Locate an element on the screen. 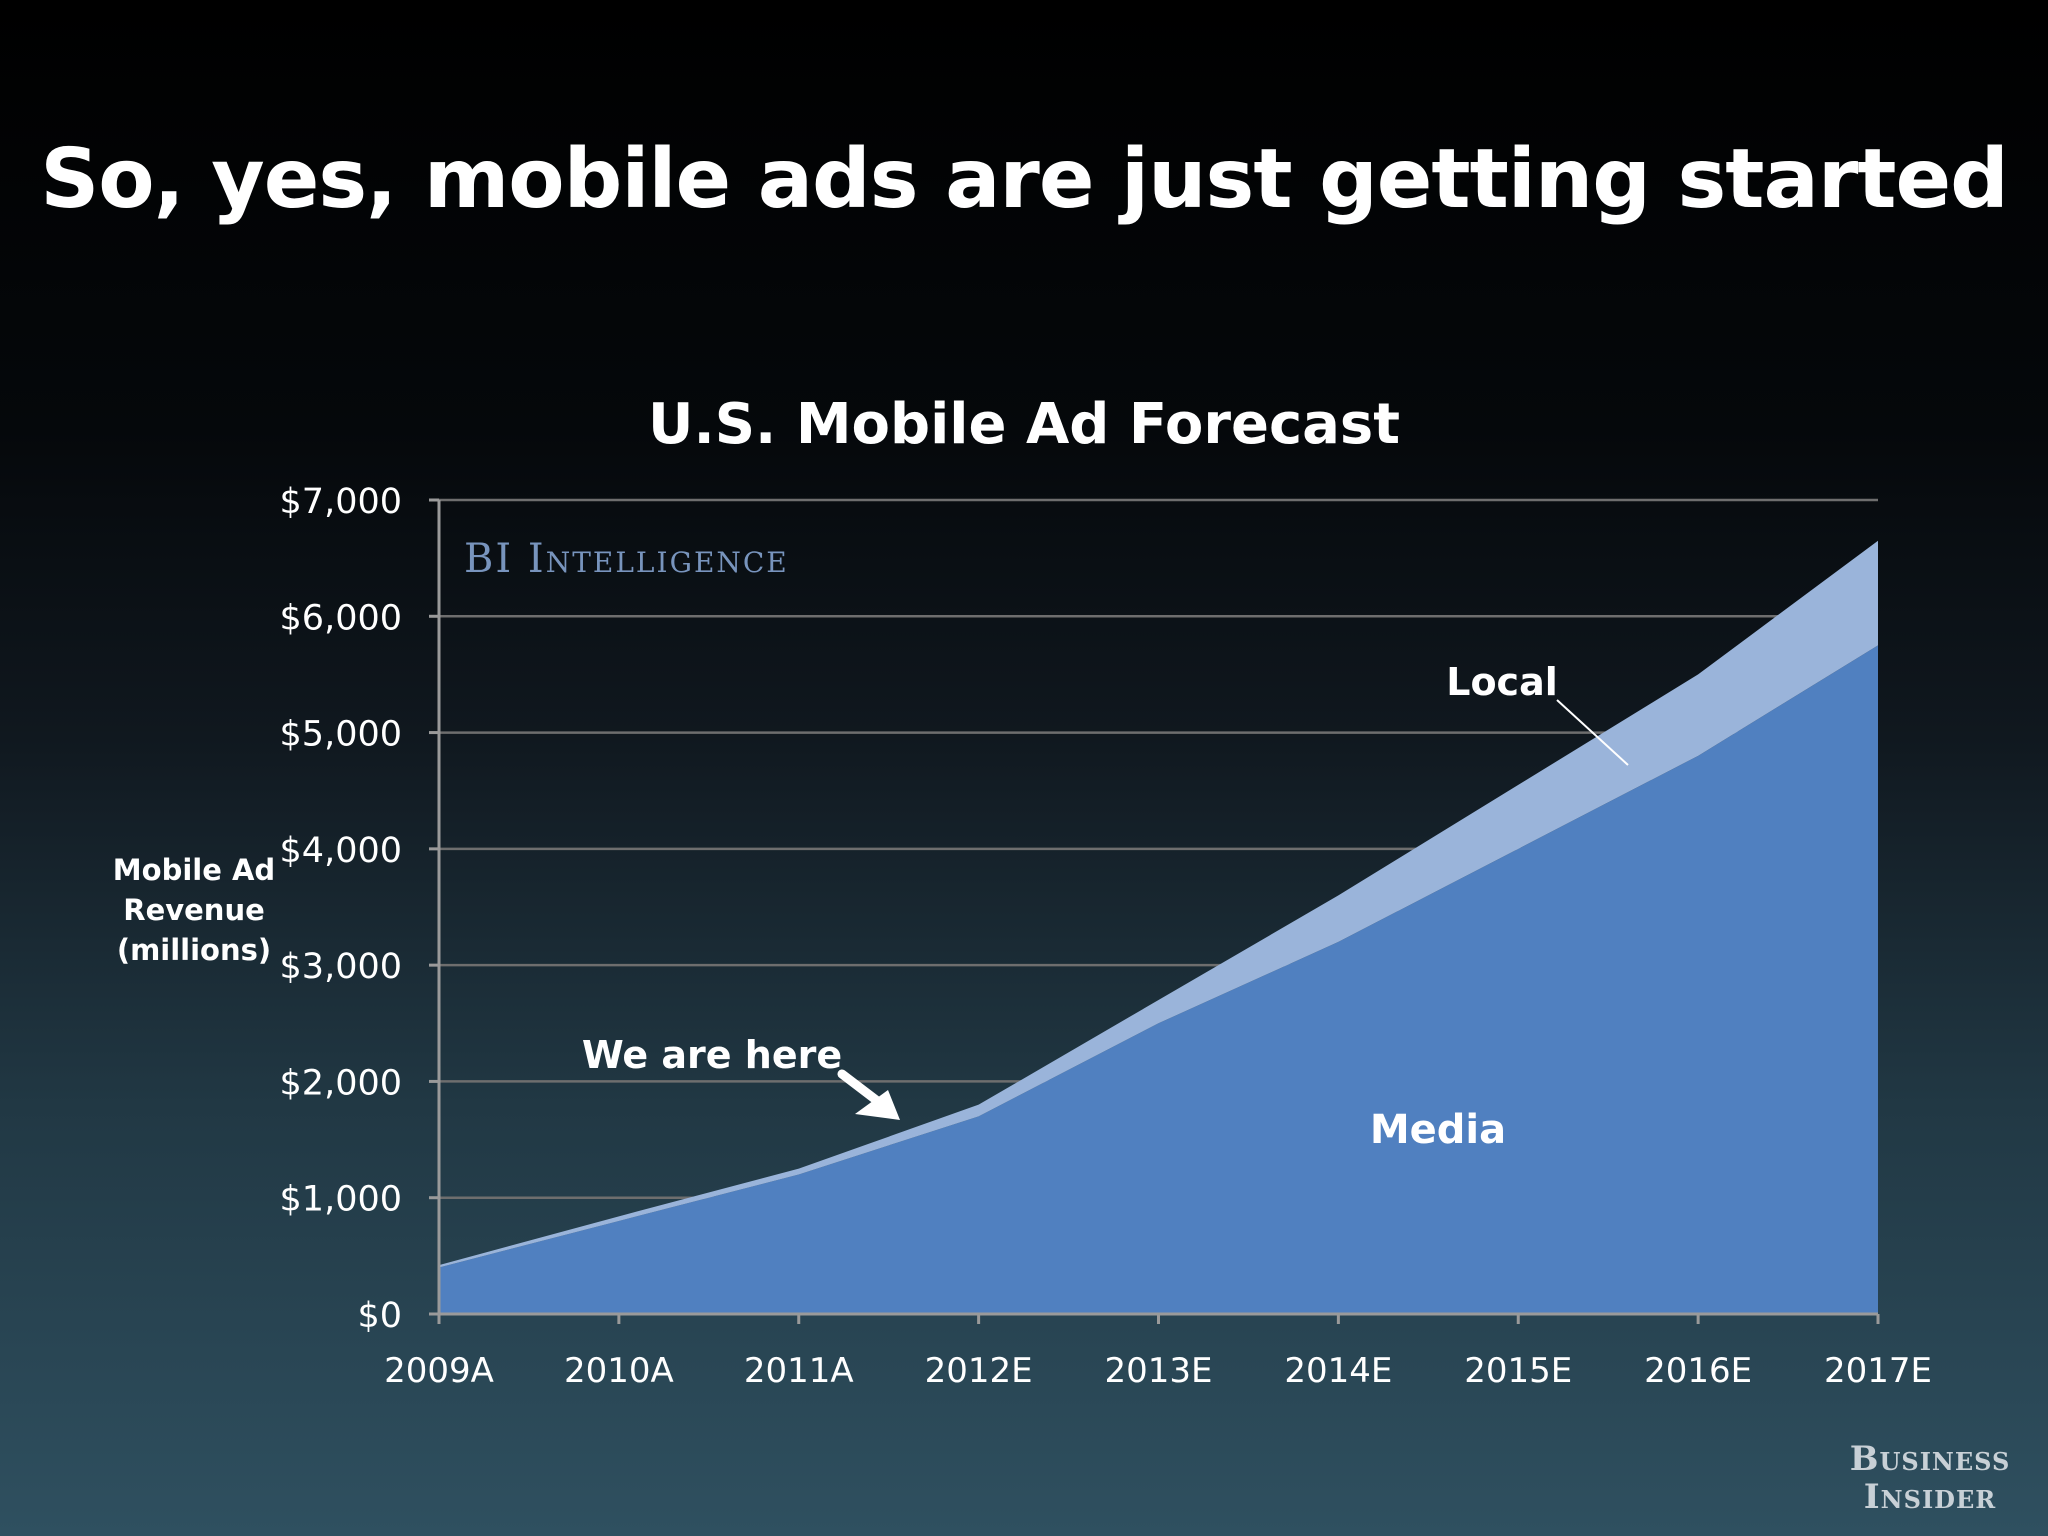 This screenshot has height=1536, width=2048. annotation-local: Local is located at coordinates (1537, 713).